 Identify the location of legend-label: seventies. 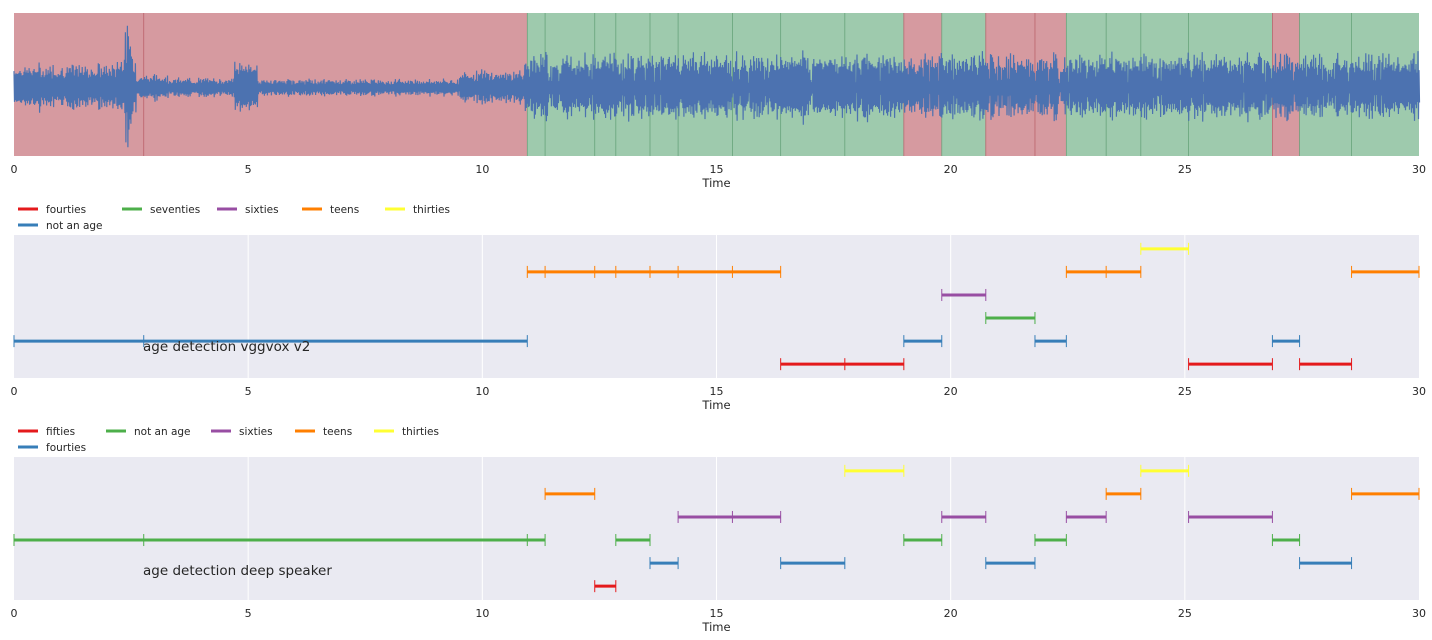
(175, 210).